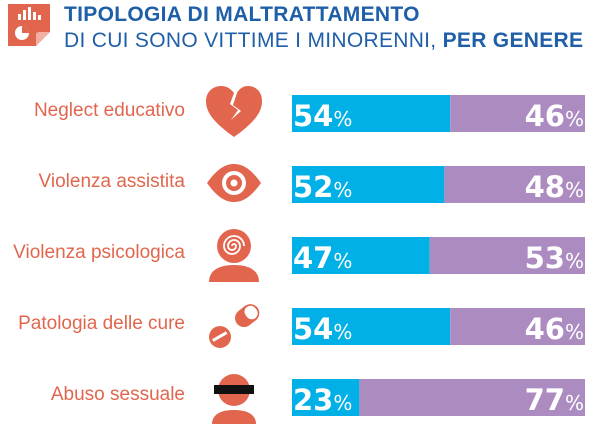 This screenshot has width=600, height=440. What do you see at coordinates (99, 252) in the screenshot?
I see `category-label: Violenza psicologica` at bounding box center [99, 252].